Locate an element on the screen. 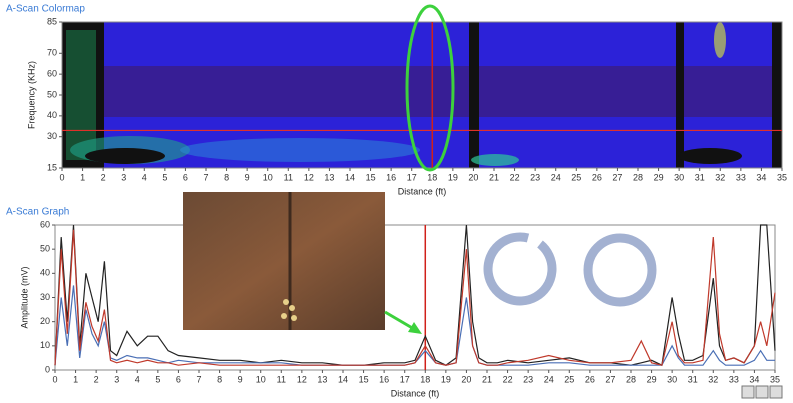 The height and width of the screenshot is (403, 793). x-tick-label: 0 is located at coordinates (54, 379).